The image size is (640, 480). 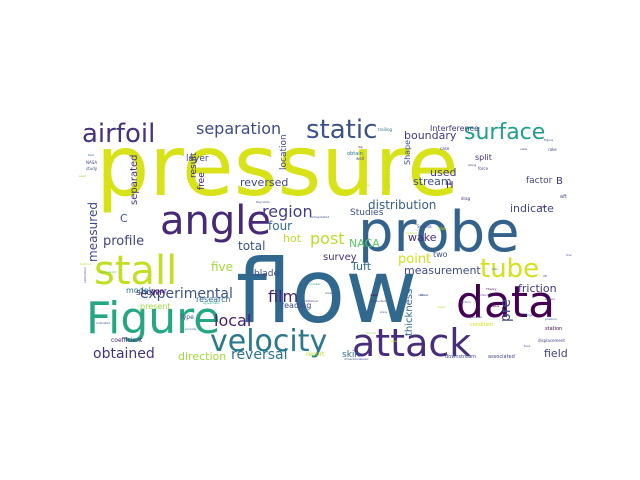 I want to click on cloud-word: velocity, so click(x=268, y=341).